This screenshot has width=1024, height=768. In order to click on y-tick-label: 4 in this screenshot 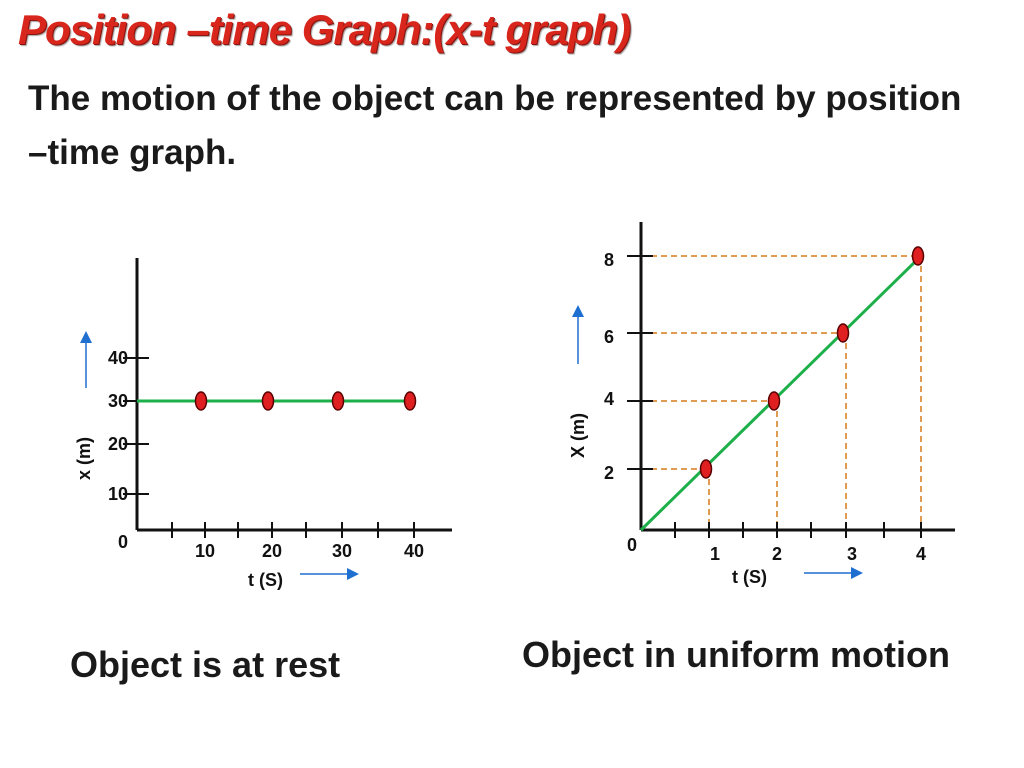, I will do `click(609, 399)`.